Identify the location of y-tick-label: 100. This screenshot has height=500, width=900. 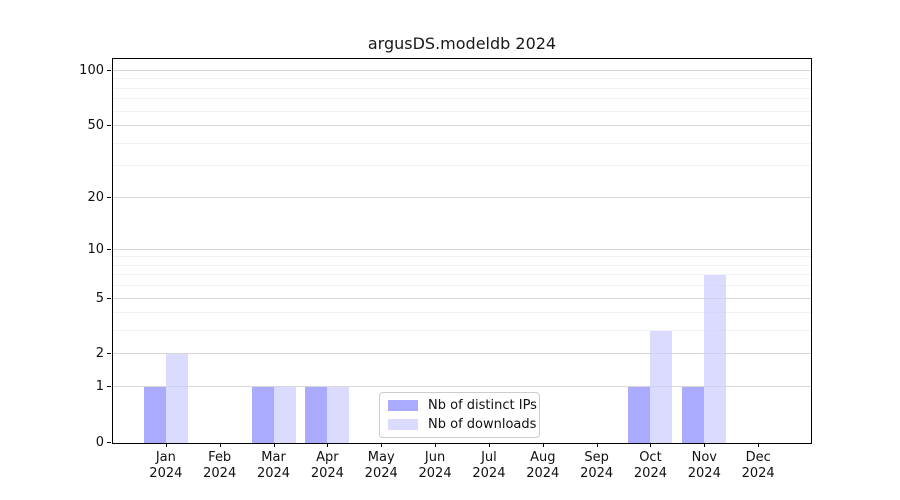
(91, 70).